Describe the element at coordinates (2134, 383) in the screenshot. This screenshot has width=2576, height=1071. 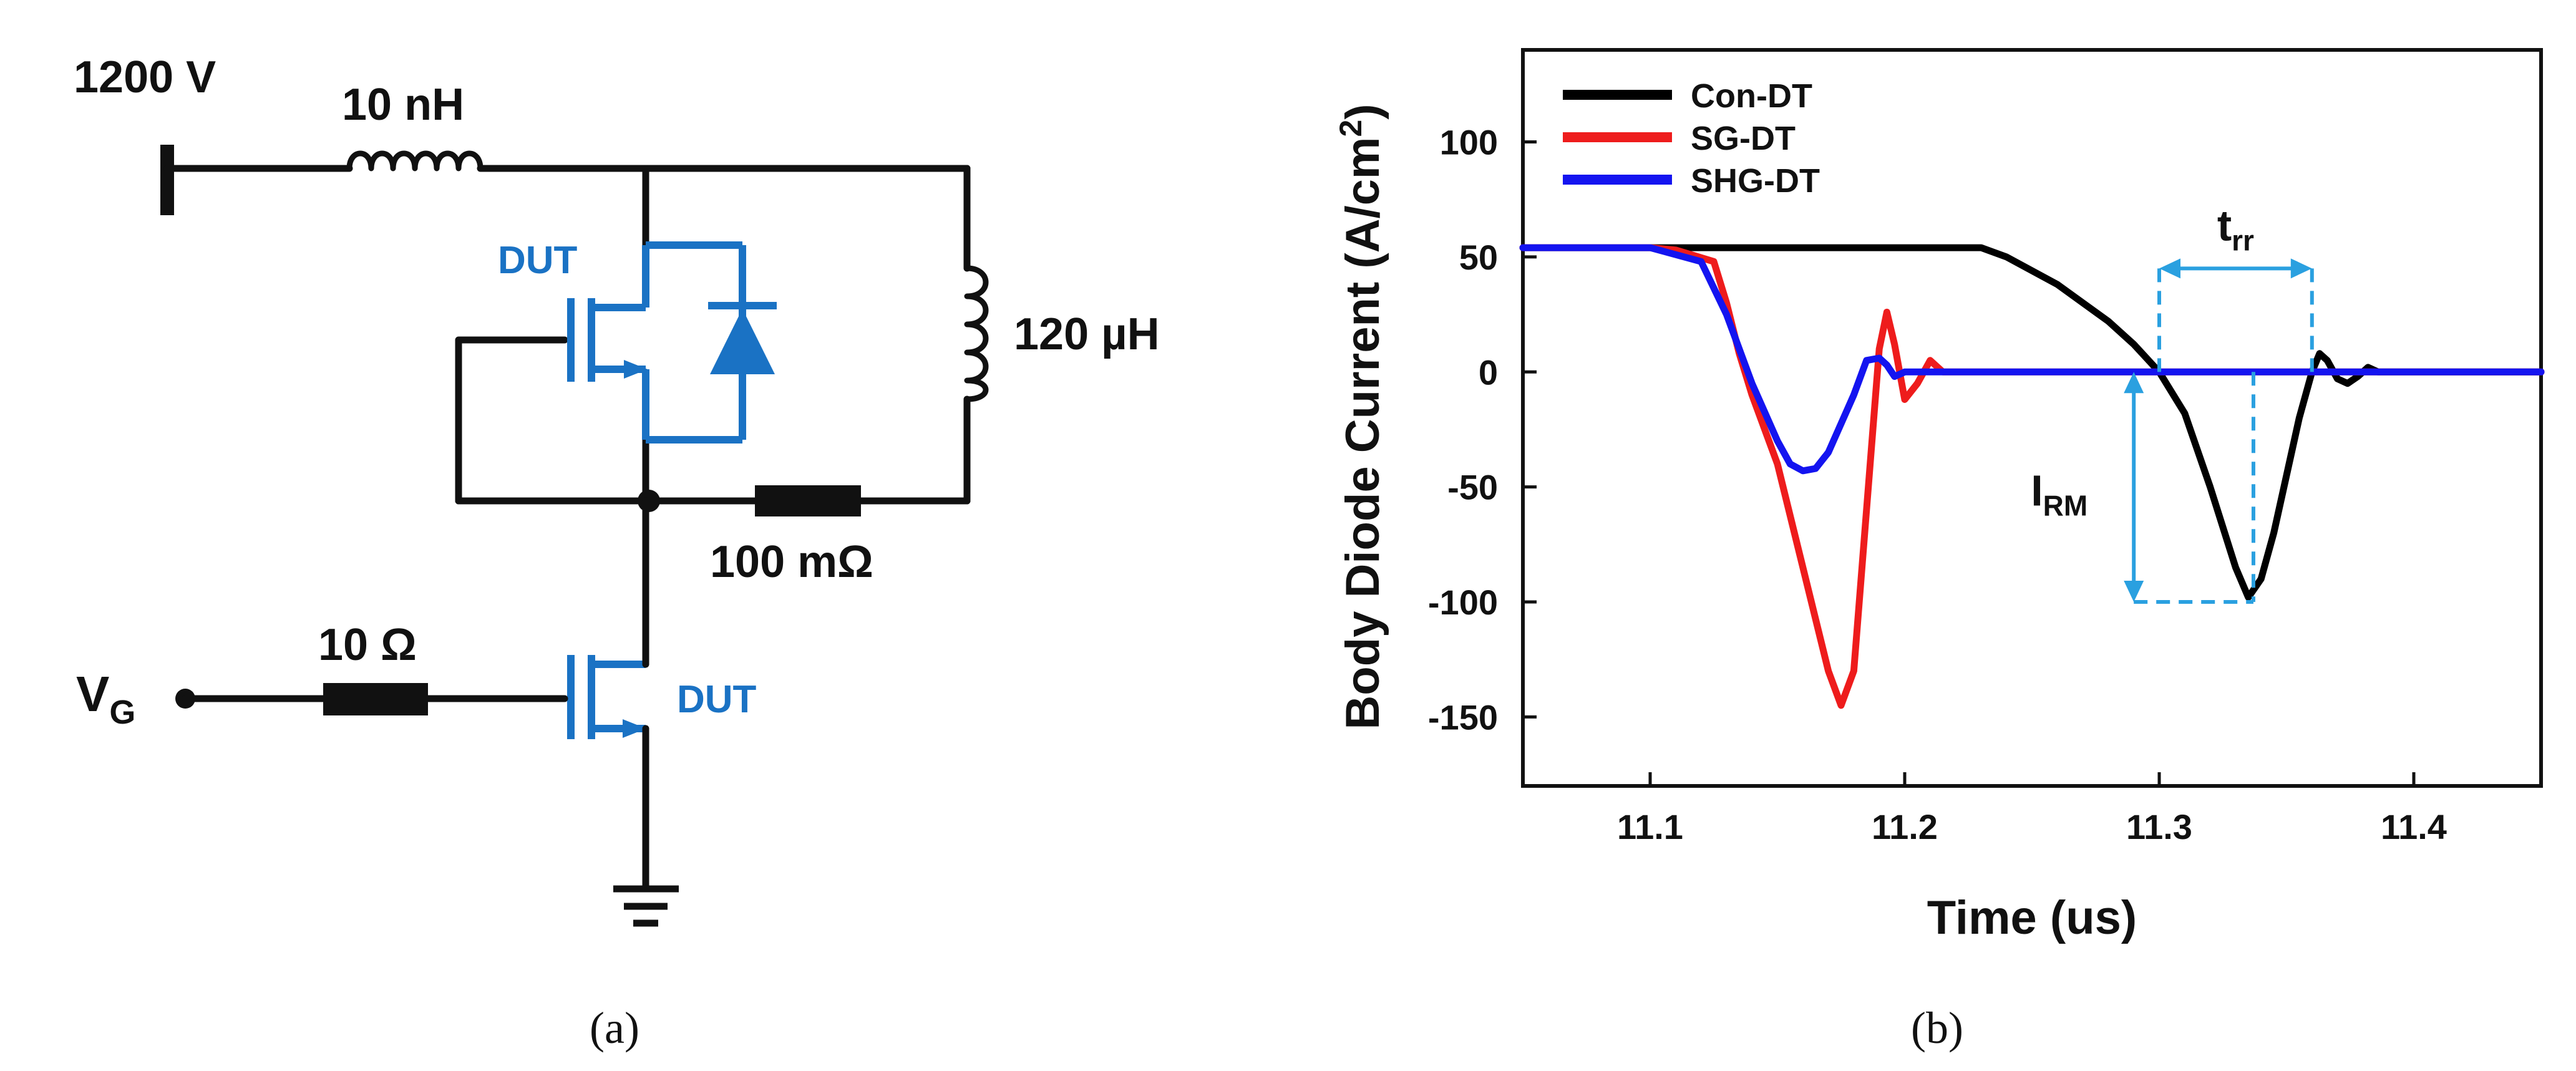
I see `irm-arrowhead-top` at that location.